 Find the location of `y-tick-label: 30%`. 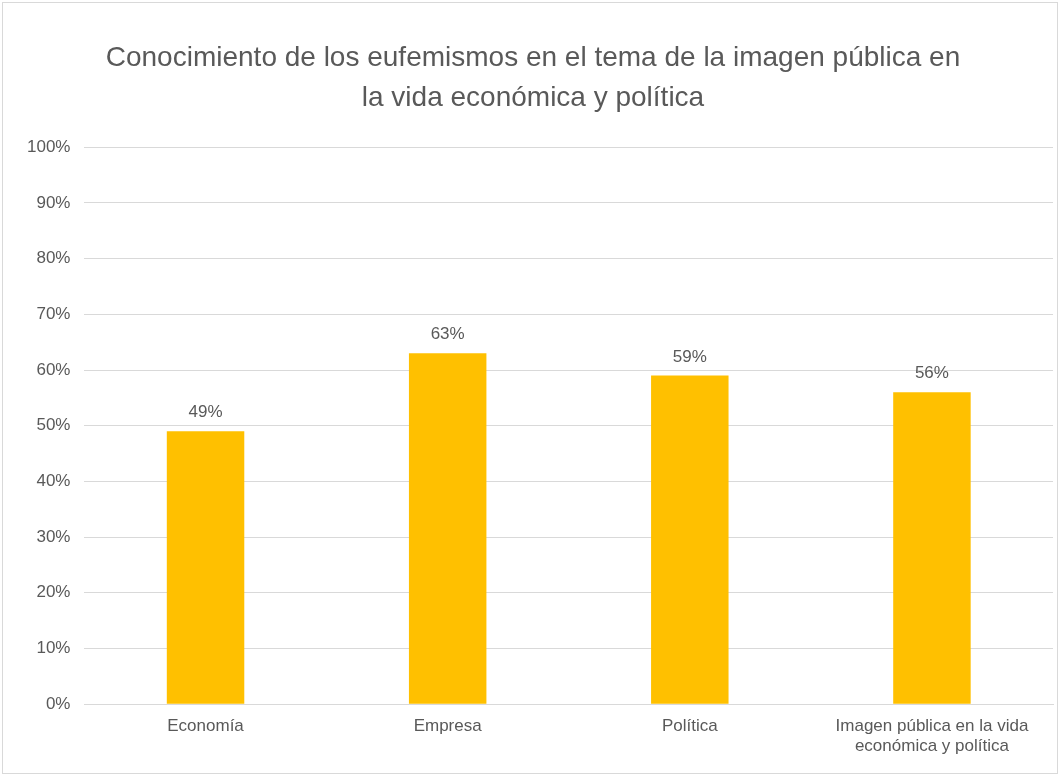

y-tick-label: 30% is located at coordinates (53, 536).